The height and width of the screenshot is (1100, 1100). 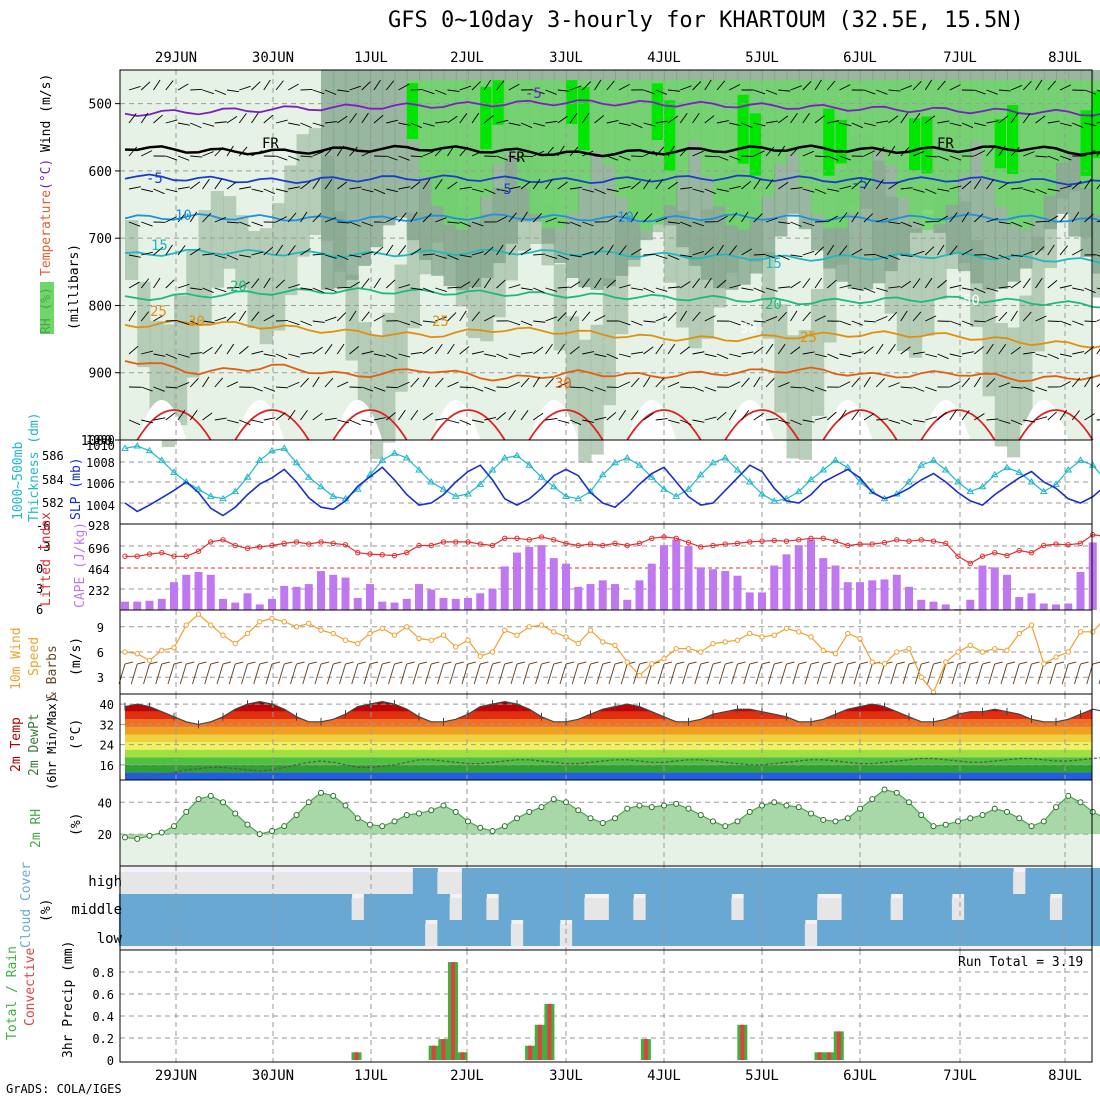 I want to click on rh-bright-cell, so click(x=486, y=118).